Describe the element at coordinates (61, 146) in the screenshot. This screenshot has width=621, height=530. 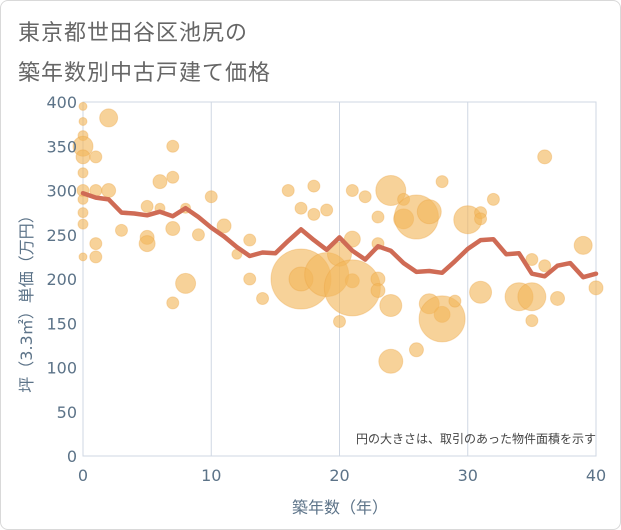
I see `y-tick-label: 350` at that location.